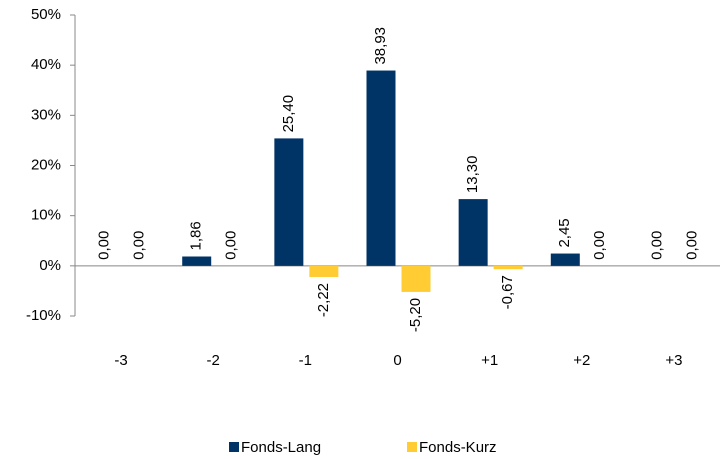 This screenshot has width=723, height=459. What do you see at coordinates (120, 360) in the screenshot?
I see `x-tick-label: -3` at bounding box center [120, 360].